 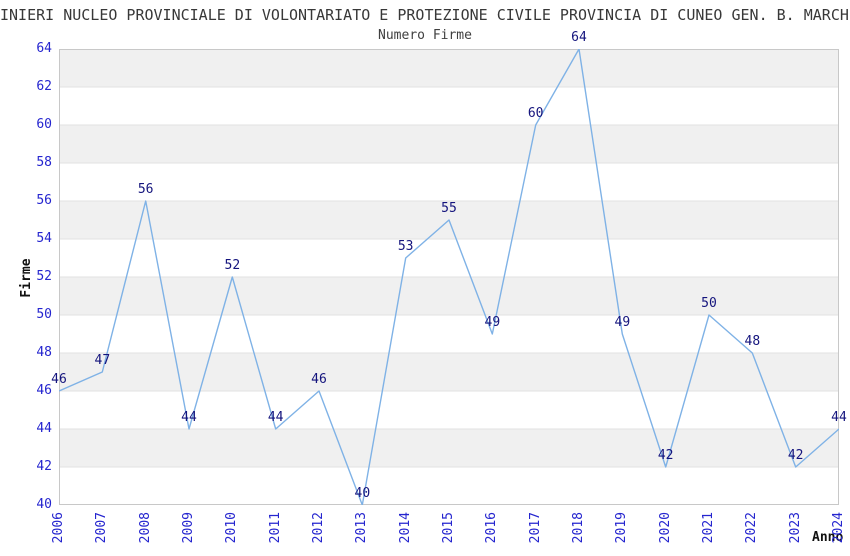 What do you see at coordinates (492, 528) in the screenshot?
I see `x-tick-label: 2016` at bounding box center [492, 528].